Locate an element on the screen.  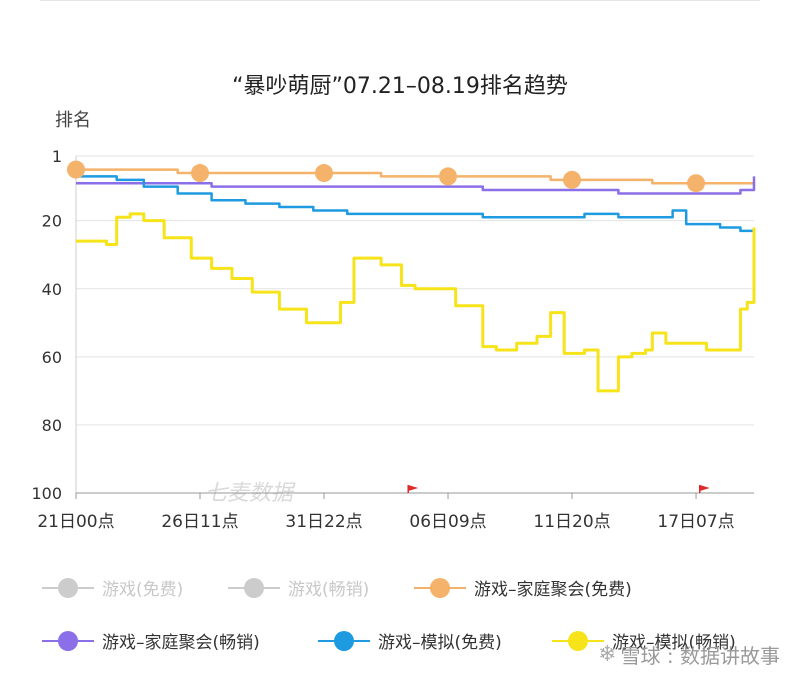
legend-item-game-grossing: 游戏(畅销) is located at coordinates (298, 587).